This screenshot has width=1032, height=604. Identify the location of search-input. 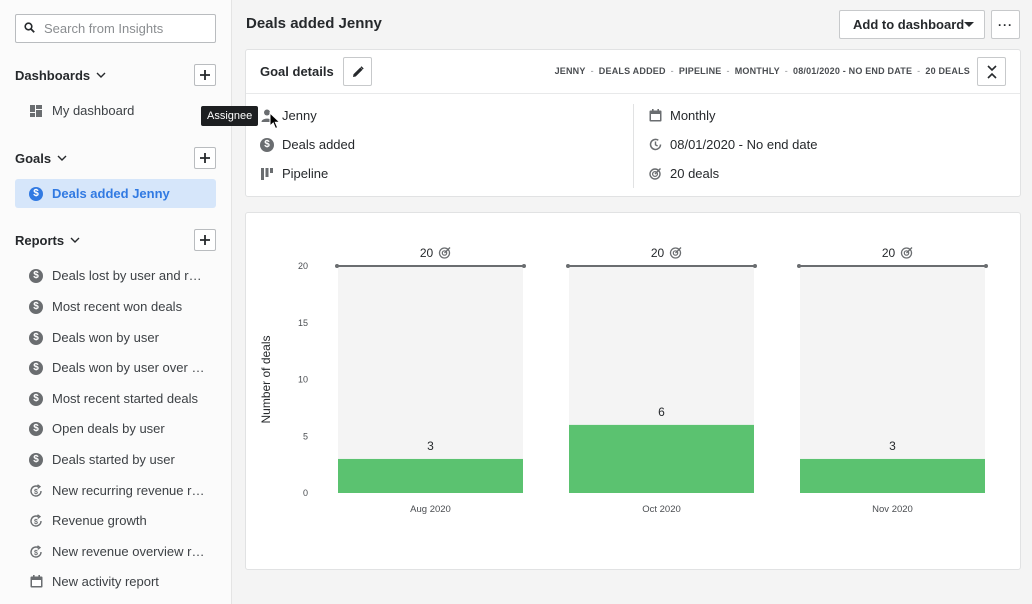
(124, 28).